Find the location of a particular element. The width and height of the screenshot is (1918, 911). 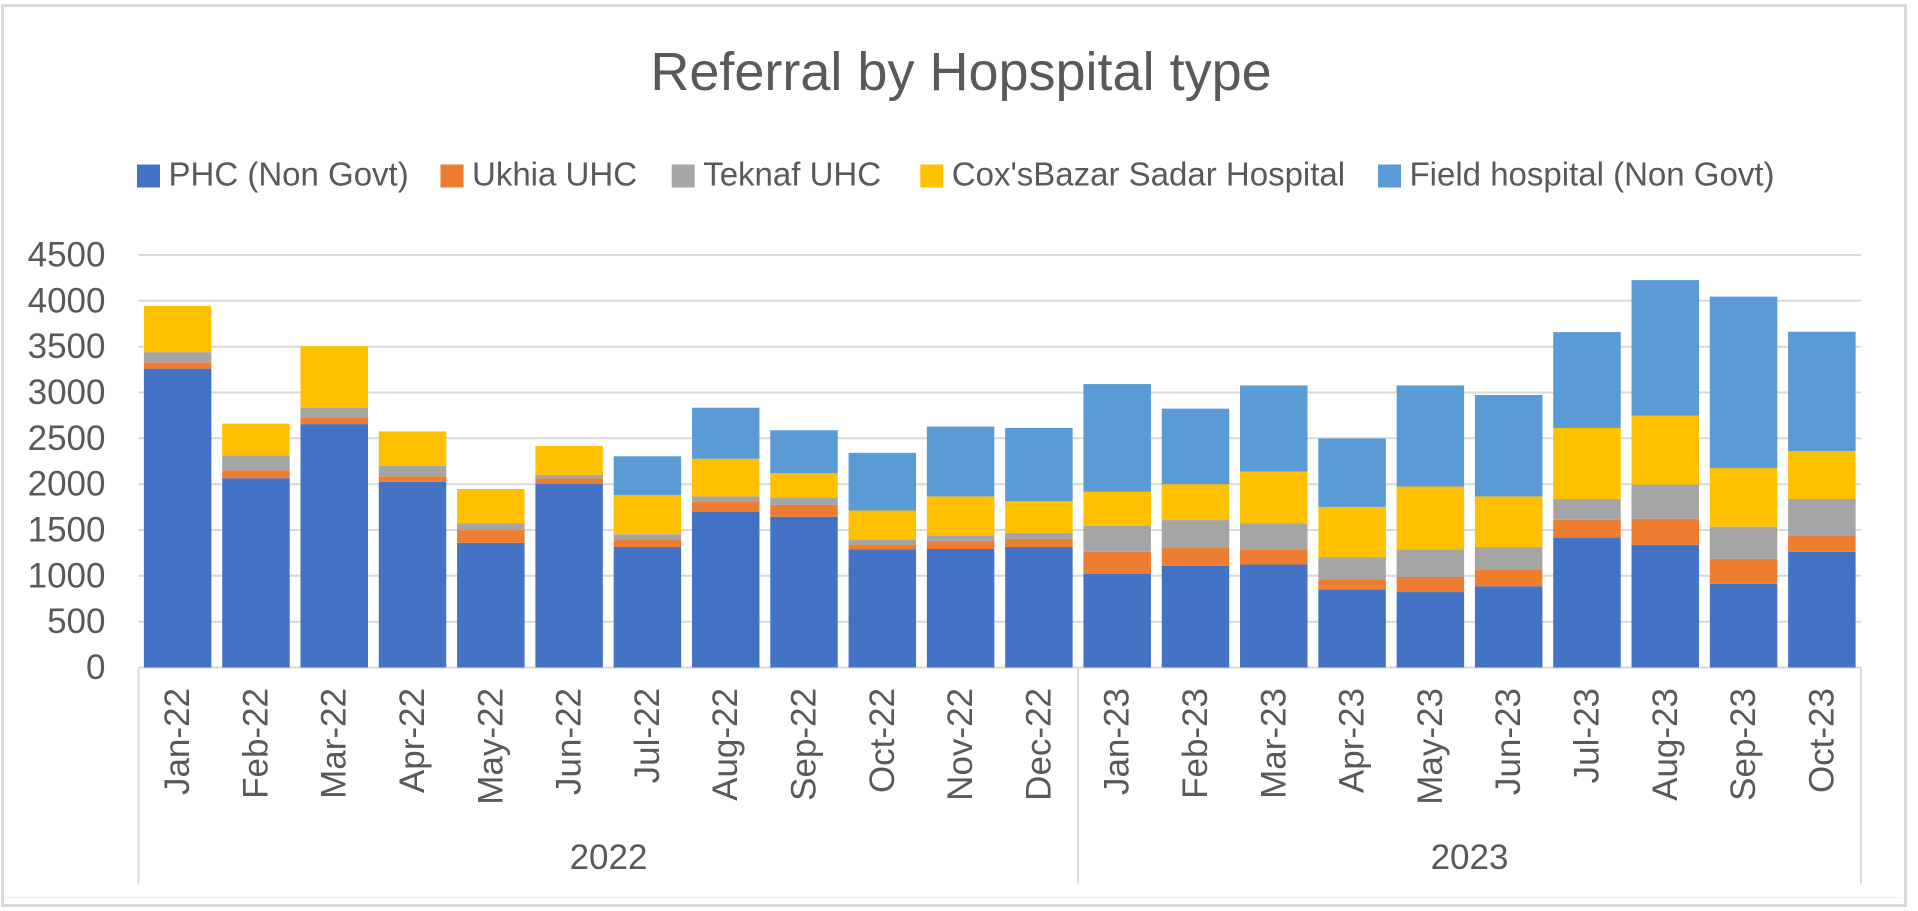

svg-text: Ukhia UHC is located at coordinates (554, 174).